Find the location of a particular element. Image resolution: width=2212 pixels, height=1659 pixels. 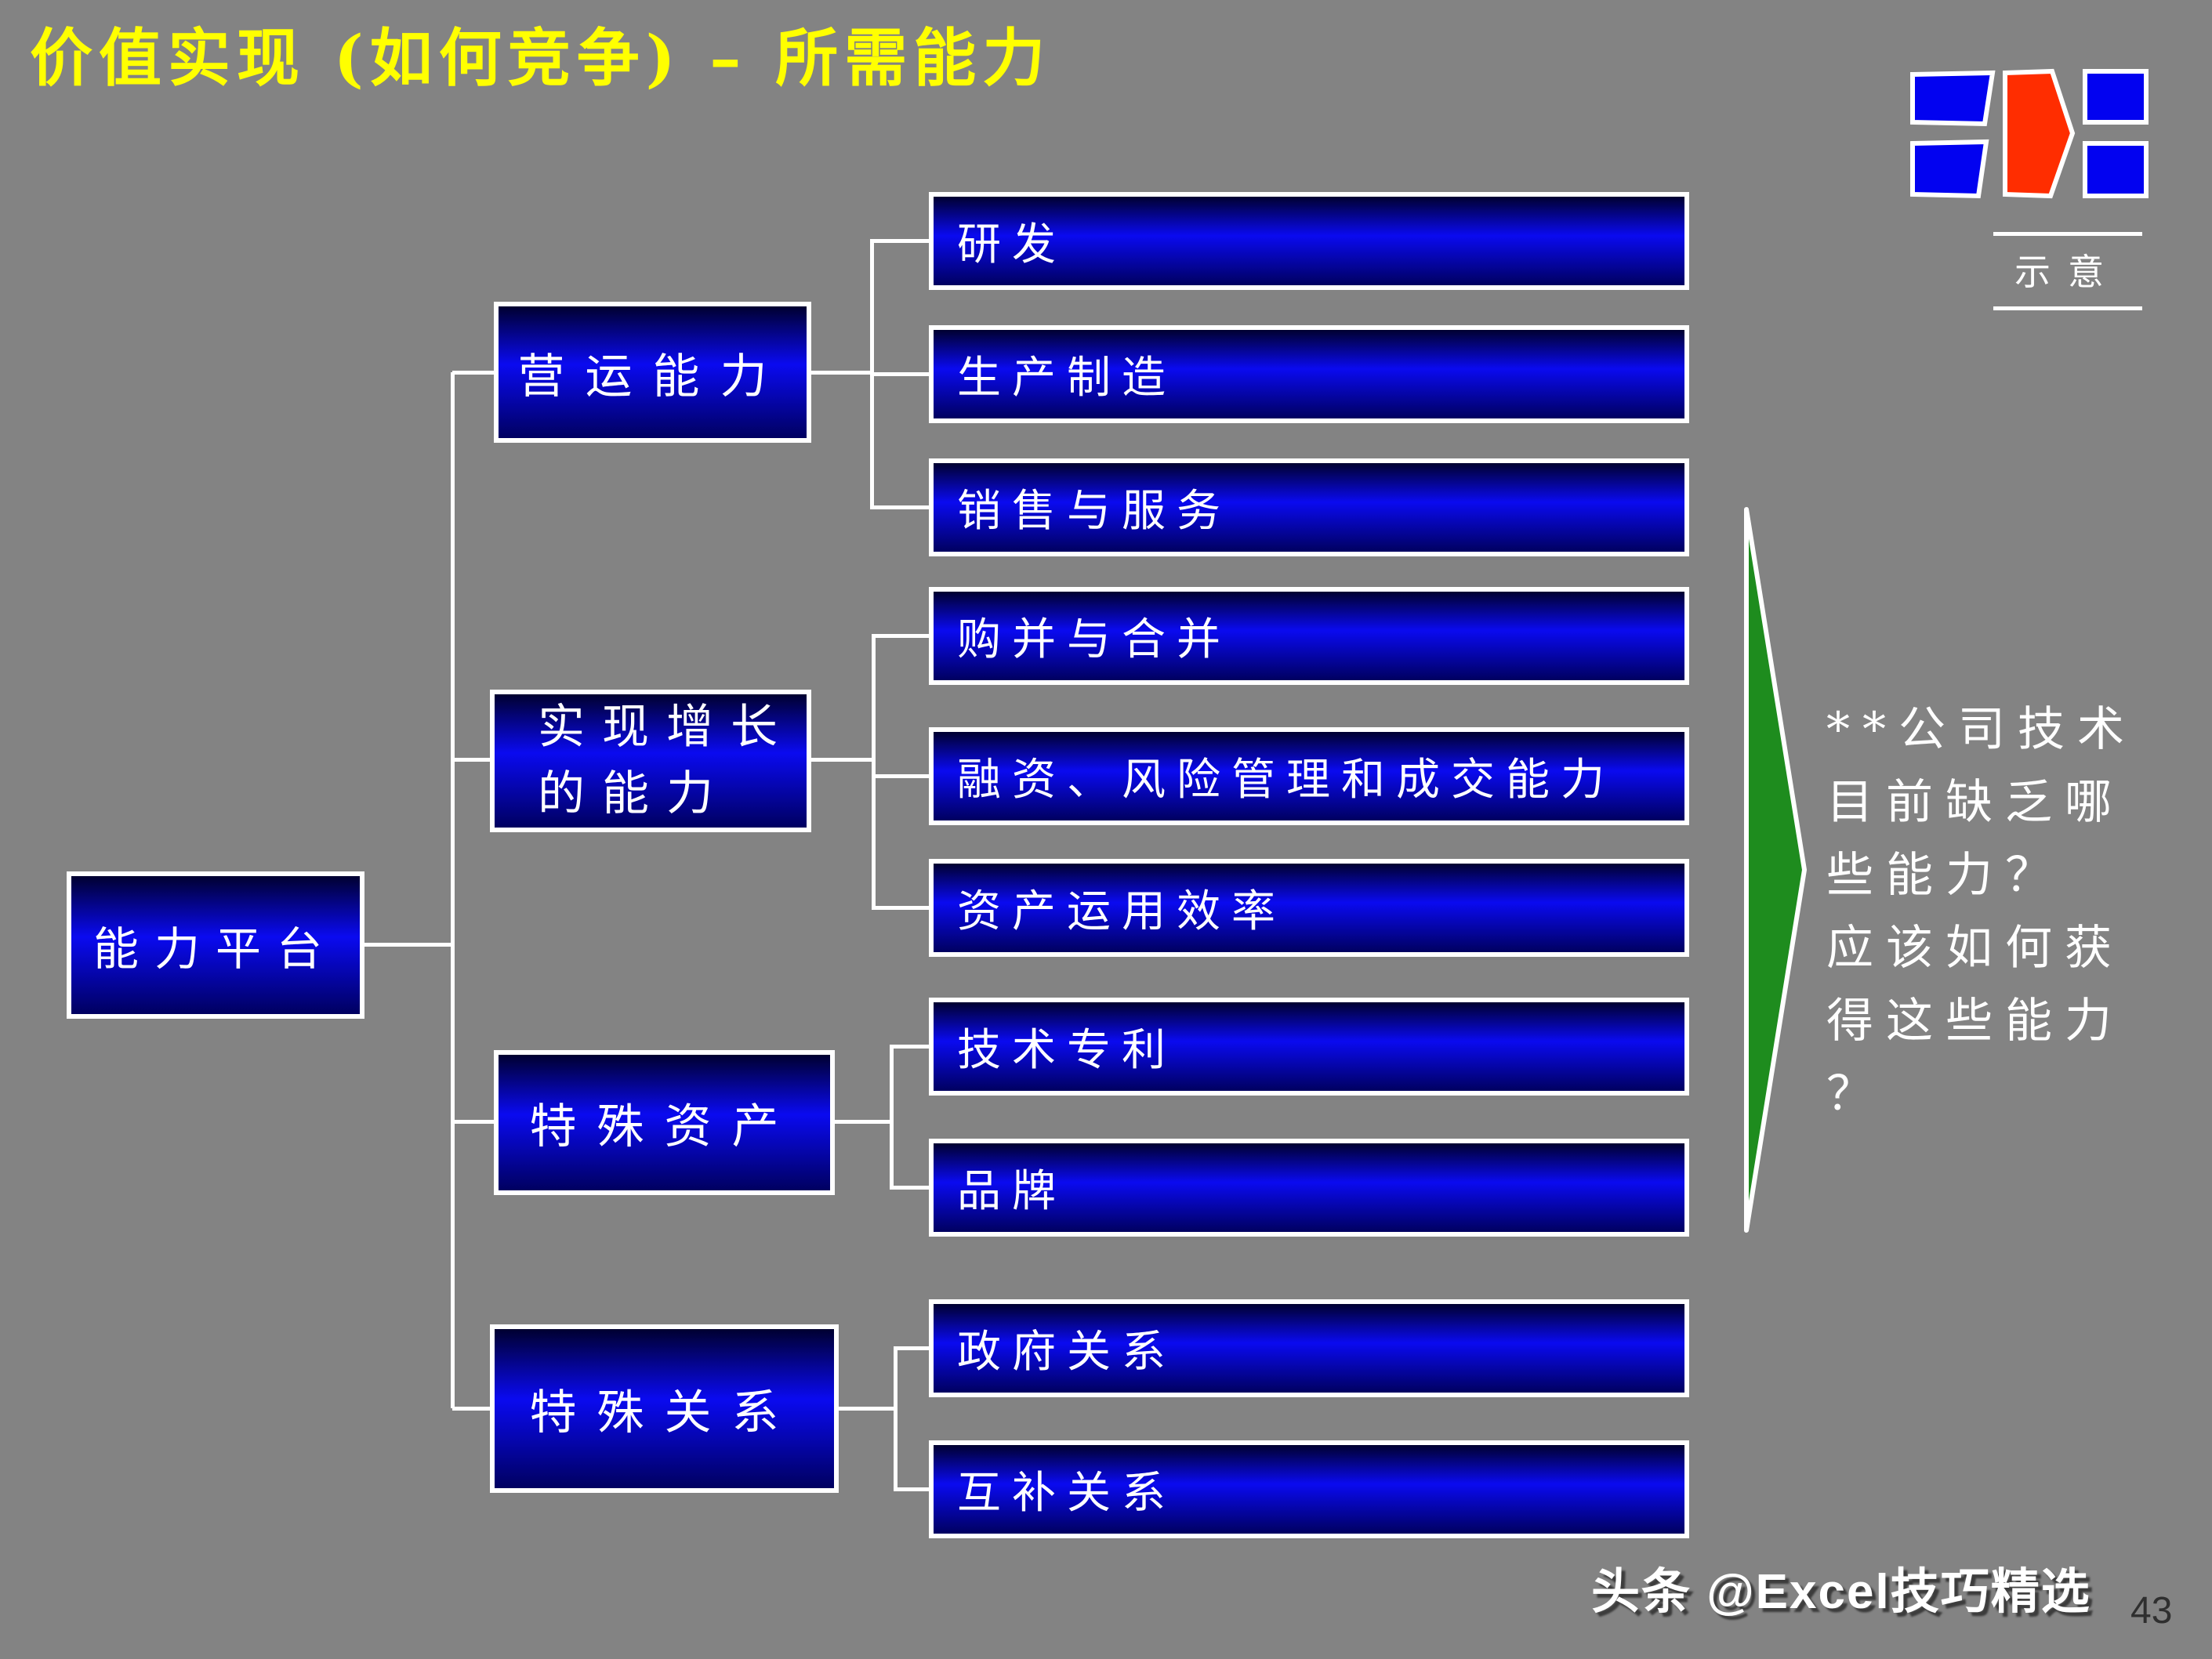

leaf-complementary-relations: 互补关系 is located at coordinates (1309, 1489).